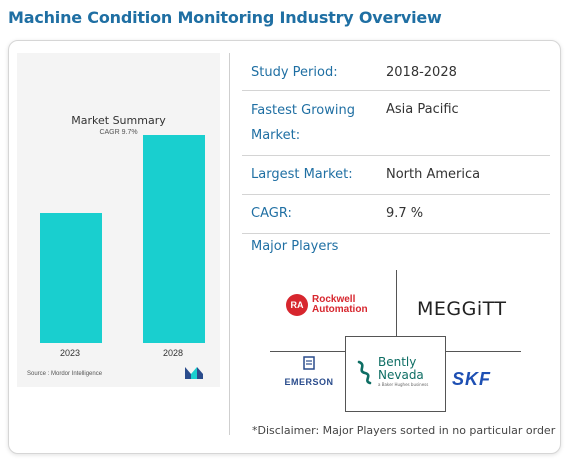  I want to click on row-fastest-growing: Fastest Growing Market: Asia Pacific, so click(396, 123).